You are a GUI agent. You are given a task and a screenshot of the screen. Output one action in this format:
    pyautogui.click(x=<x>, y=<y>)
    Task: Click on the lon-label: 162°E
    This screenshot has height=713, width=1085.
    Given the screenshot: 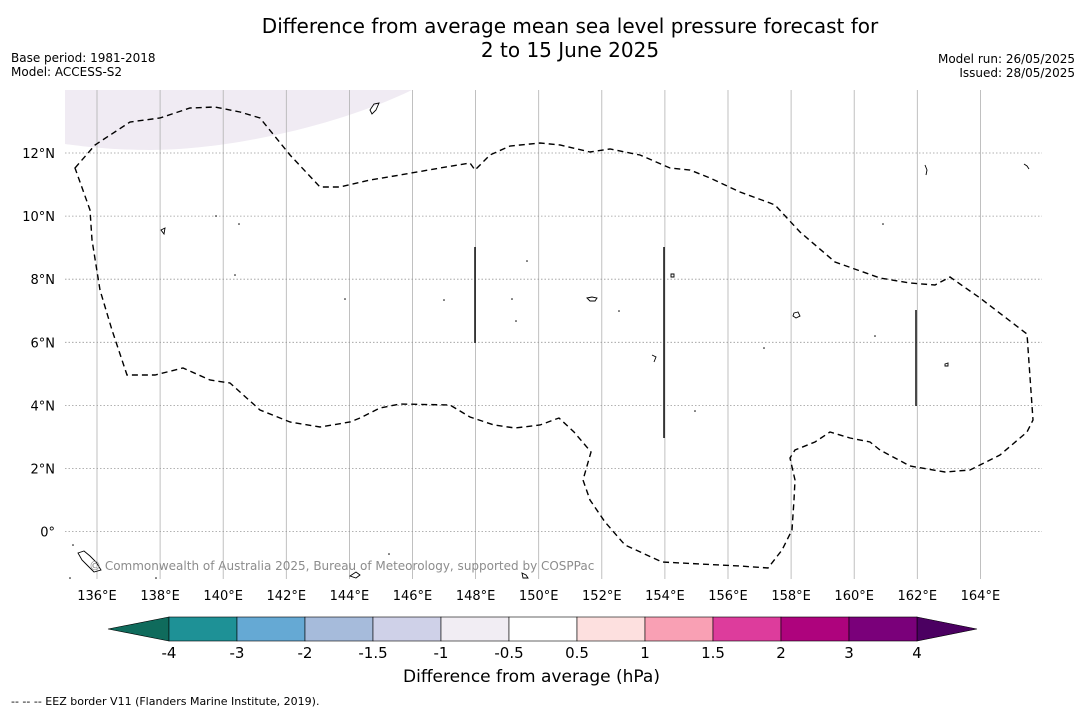 What is the action you would take?
    pyautogui.click(x=918, y=596)
    